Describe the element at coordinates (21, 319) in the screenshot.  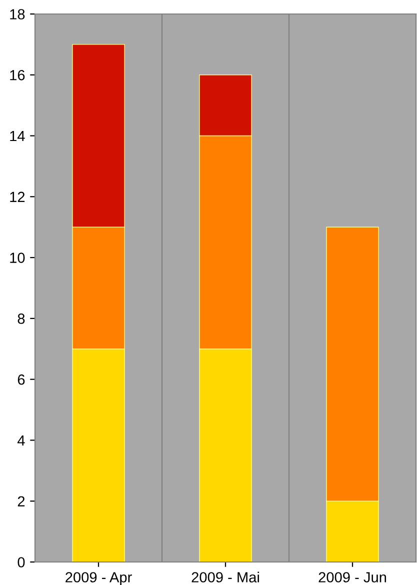
I see `y-tick-label: 8` at that location.